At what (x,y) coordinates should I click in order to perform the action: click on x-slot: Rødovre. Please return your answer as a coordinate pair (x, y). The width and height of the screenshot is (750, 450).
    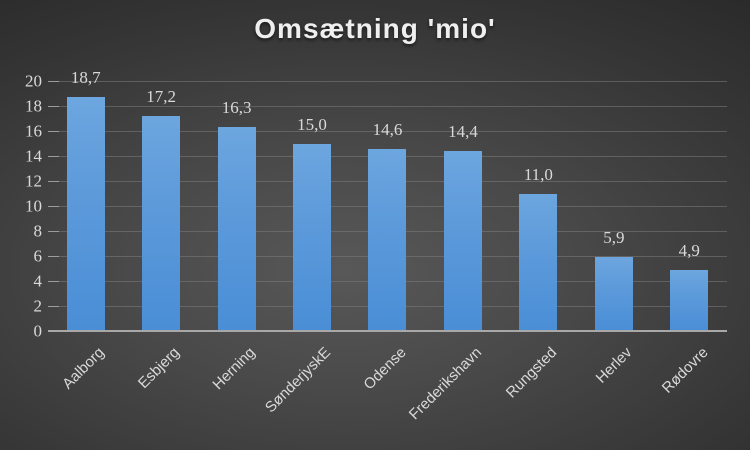
    Looking at the image, I should click on (689, 390).